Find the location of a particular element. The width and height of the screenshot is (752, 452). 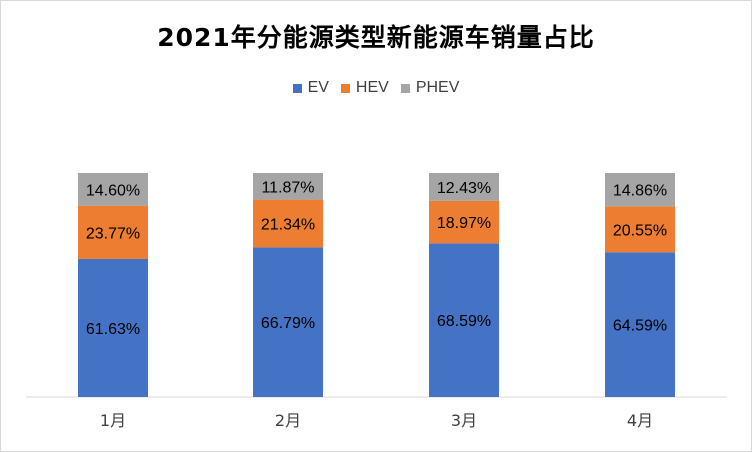

data-label-hev-4: 20.55% is located at coordinates (640, 230).